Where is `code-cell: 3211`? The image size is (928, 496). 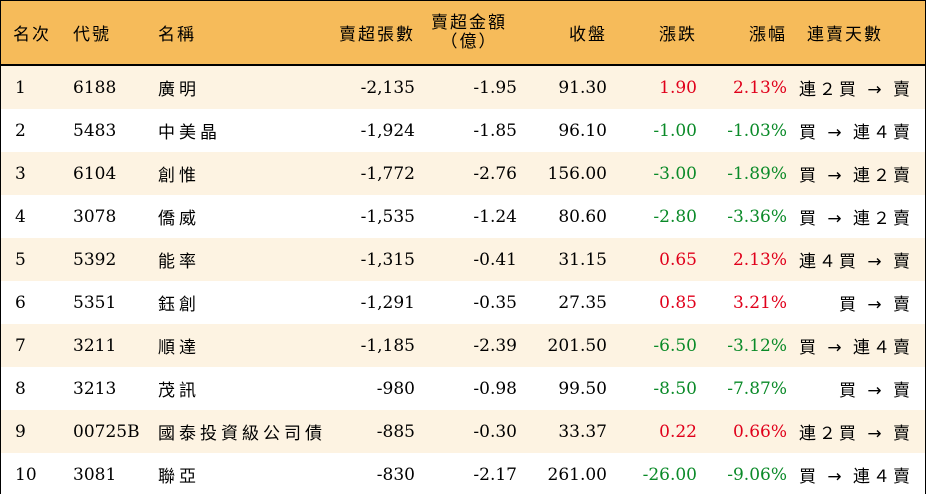
code-cell: 3211 is located at coordinates (95, 345).